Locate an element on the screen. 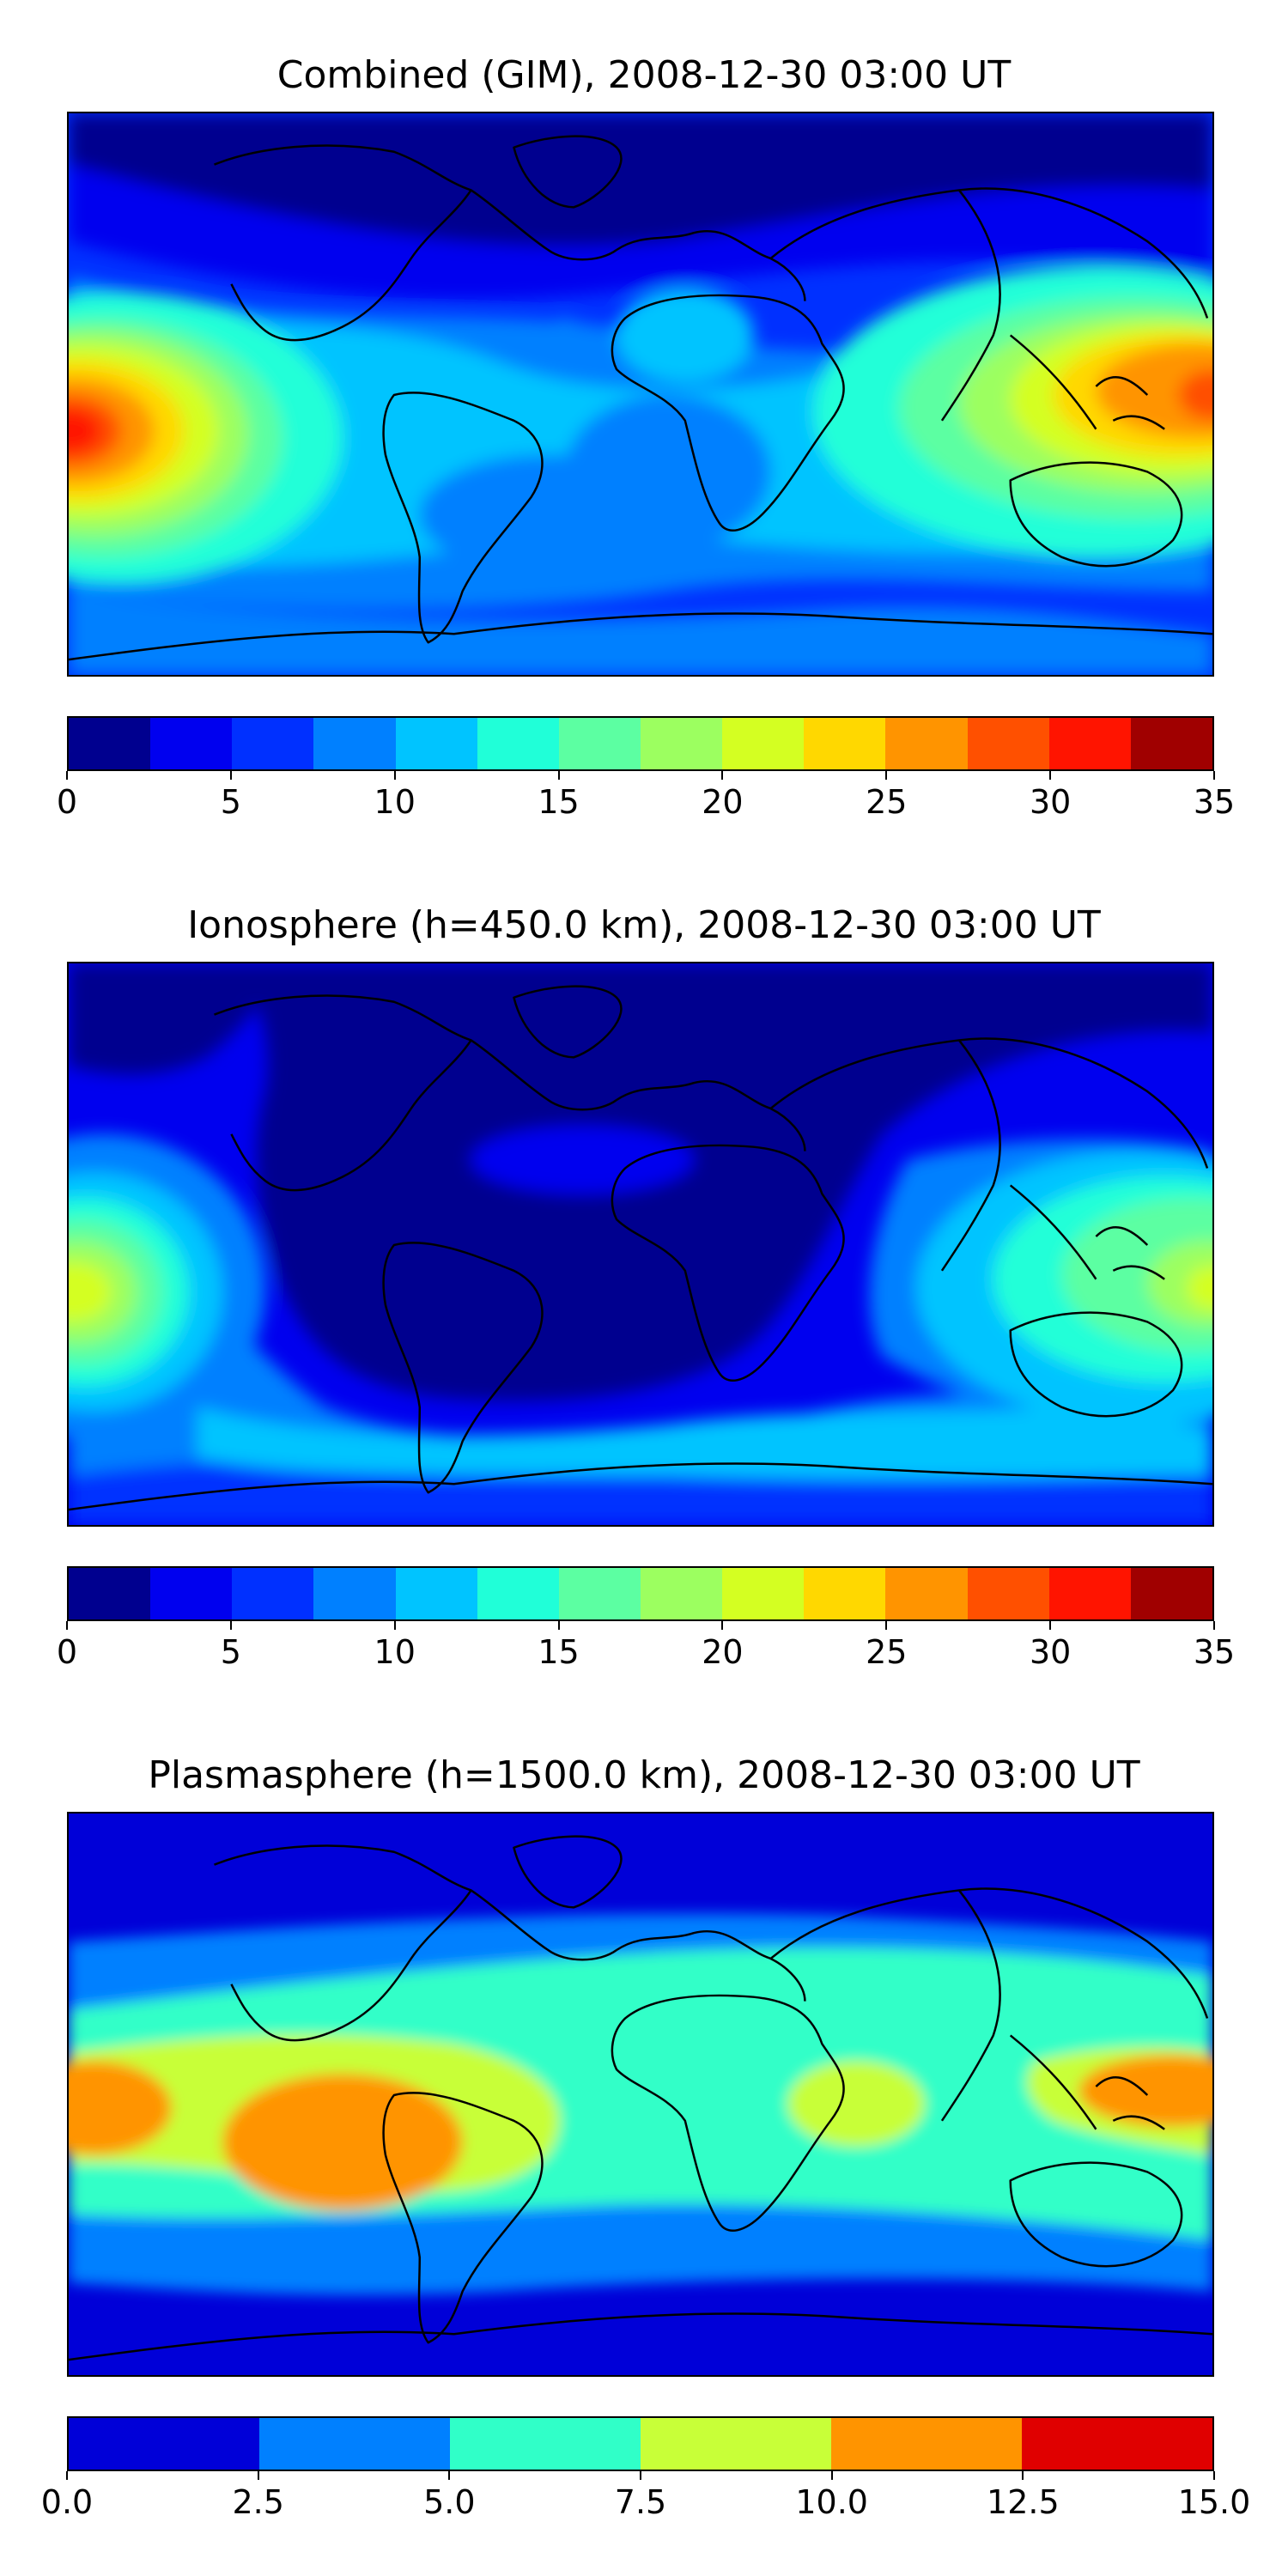  colorbar-ionosphere is located at coordinates (640, 1594).